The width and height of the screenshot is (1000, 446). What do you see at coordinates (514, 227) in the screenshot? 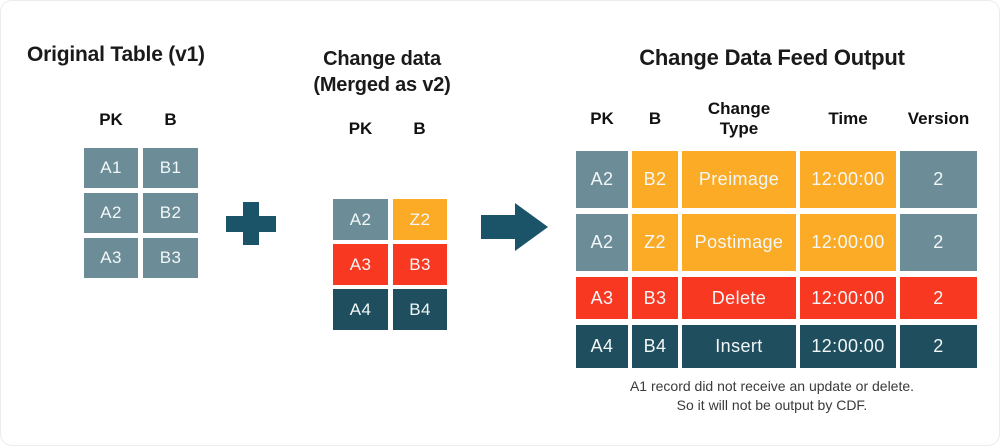
I see `arrow-right-icon` at bounding box center [514, 227].